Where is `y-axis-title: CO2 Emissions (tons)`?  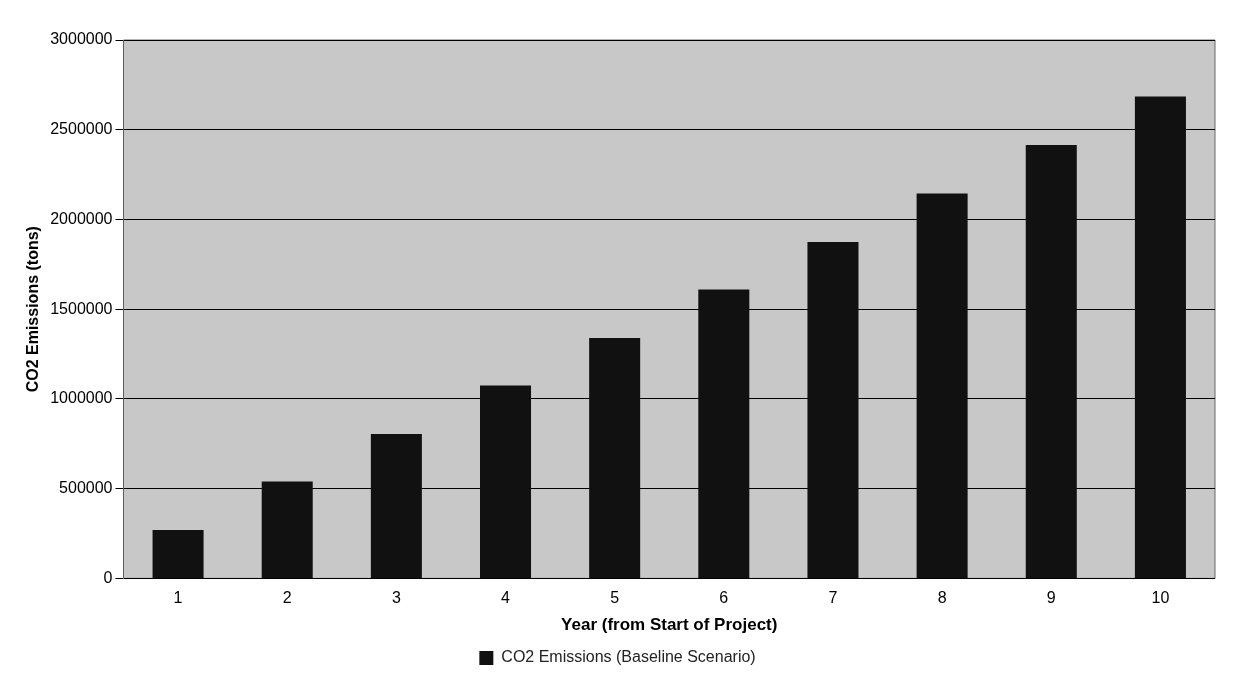
y-axis-title: CO2 Emissions (tons) is located at coordinates (33, 309).